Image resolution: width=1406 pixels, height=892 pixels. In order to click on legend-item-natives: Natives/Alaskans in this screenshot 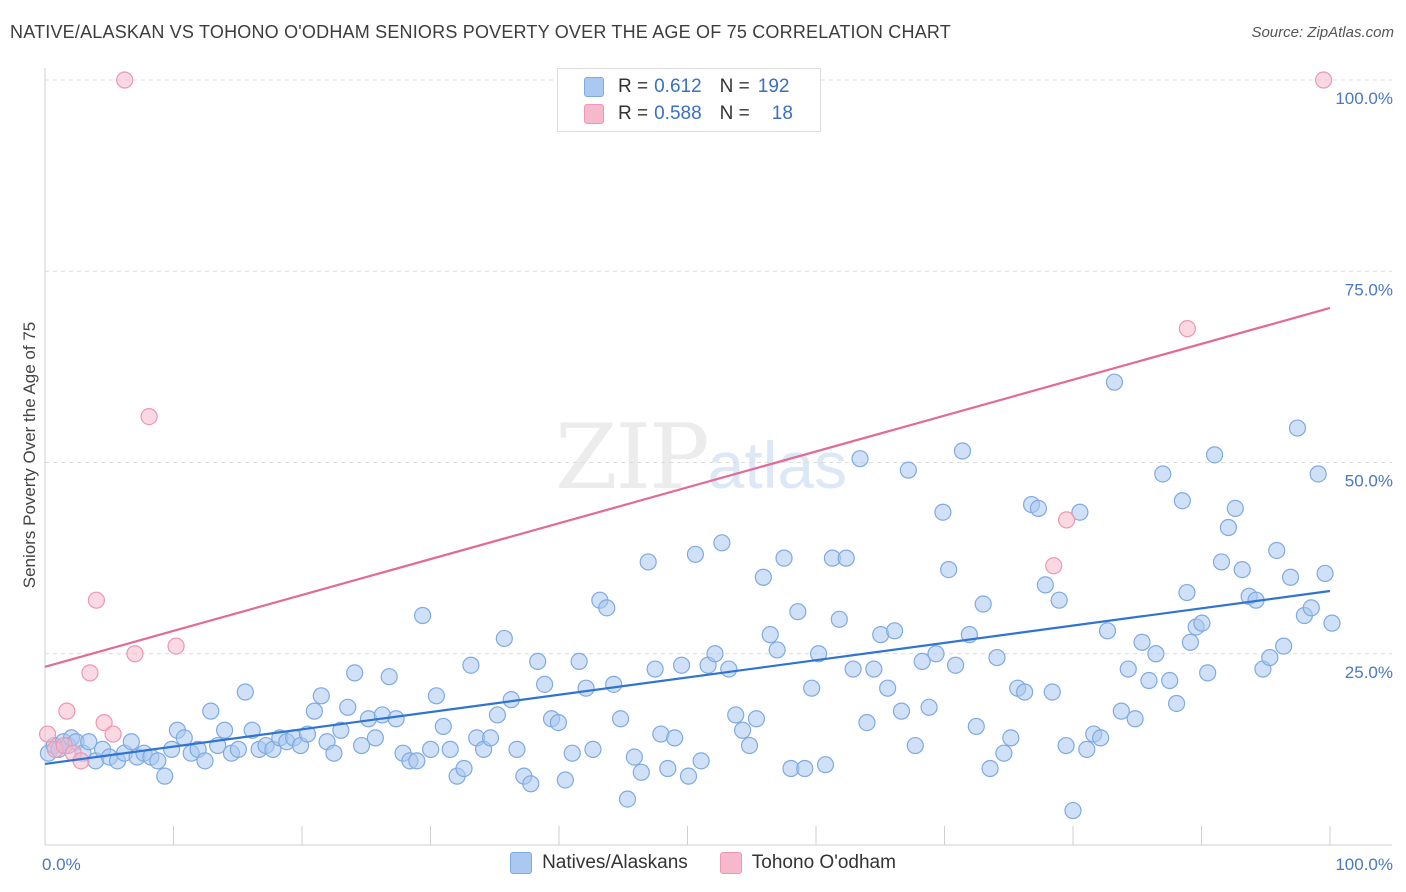, I will do `click(599, 863)`.